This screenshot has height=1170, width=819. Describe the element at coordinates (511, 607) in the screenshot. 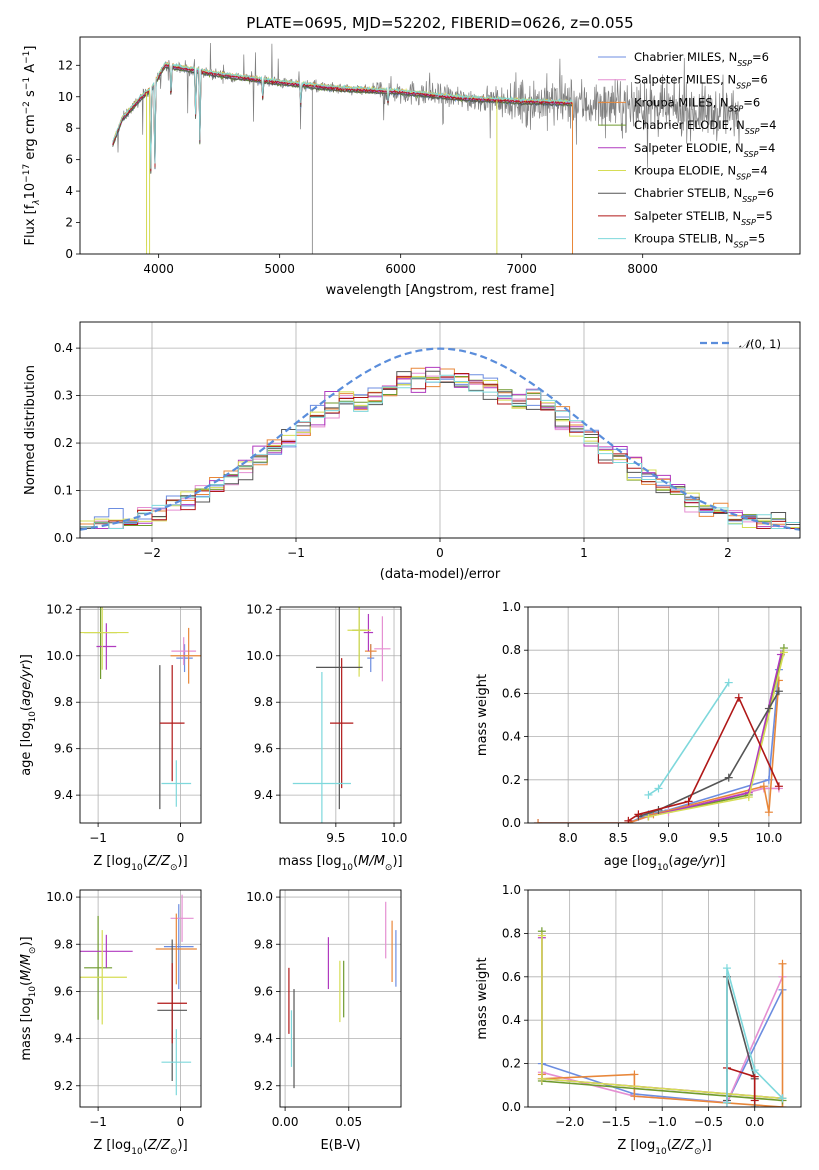

I see `y-tick-label: 1.0` at that location.